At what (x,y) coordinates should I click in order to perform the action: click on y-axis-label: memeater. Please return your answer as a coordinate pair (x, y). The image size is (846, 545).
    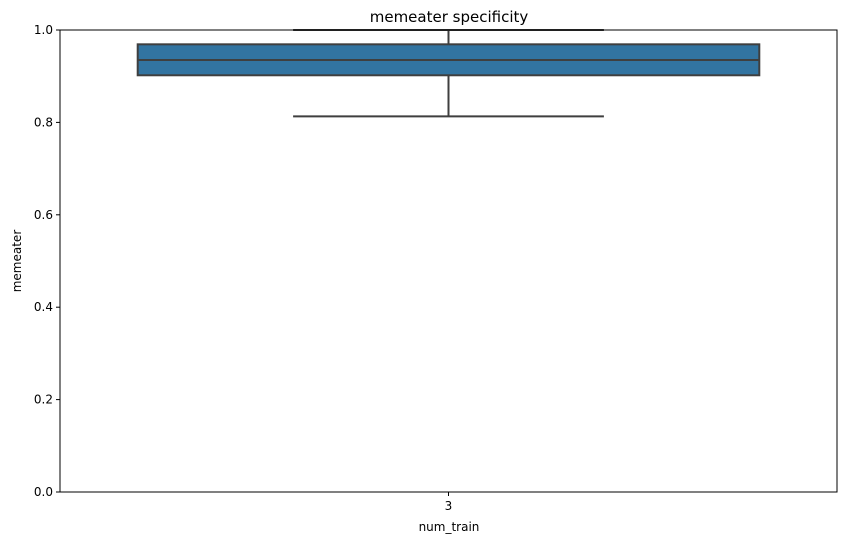
    Looking at the image, I should click on (17, 261).